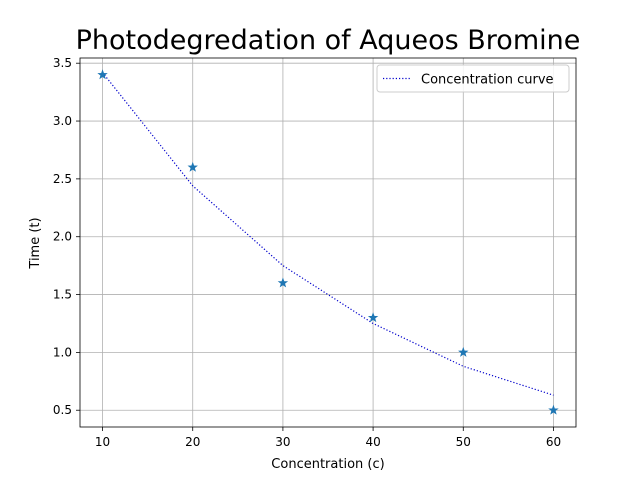 The image size is (640, 480). What do you see at coordinates (62, 410) in the screenshot?
I see `y-tick-label-0: 0.5` at bounding box center [62, 410].